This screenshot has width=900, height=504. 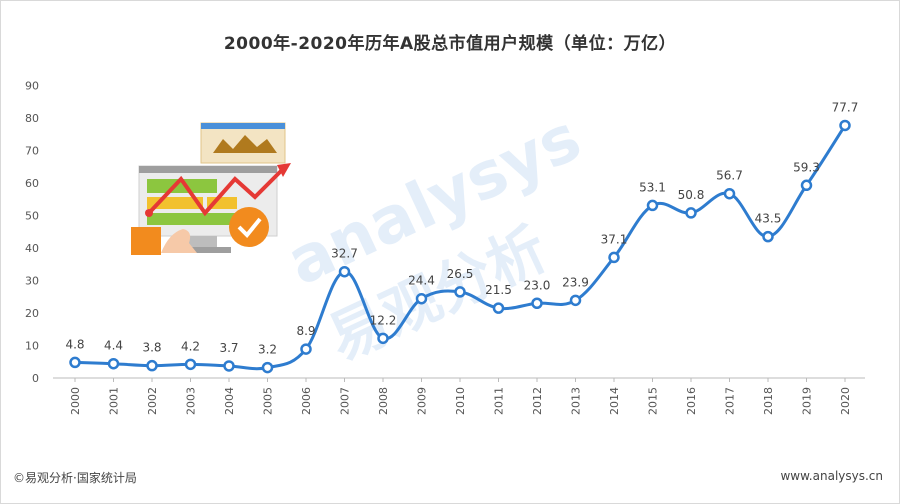 I want to click on y-tick-label: 40, so click(x=32, y=248).